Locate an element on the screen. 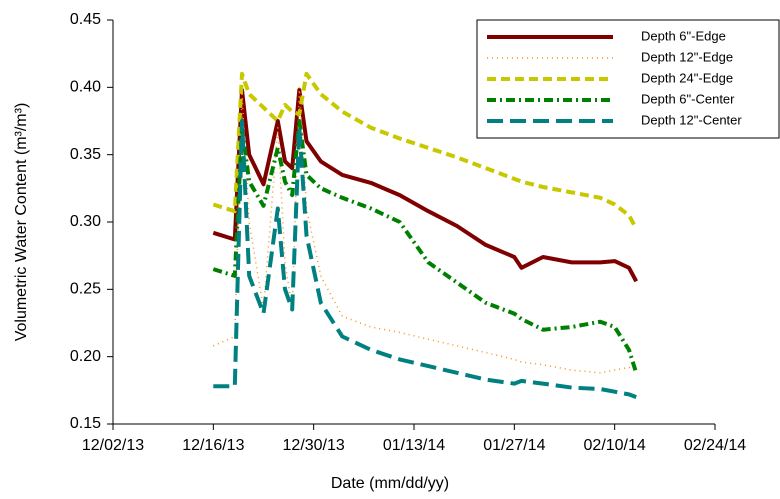 This screenshot has height=499, width=780. x-axis-title: Date (mm/dd/yy) is located at coordinates (390, 483).